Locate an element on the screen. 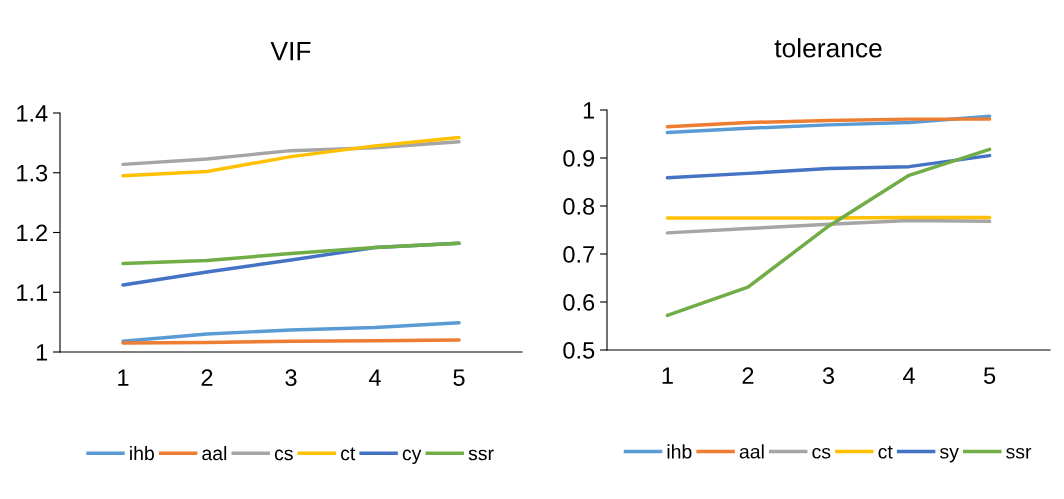 The height and width of the screenshot is (499, 1064). legend-label: sy is located at coordinates (949, 455).